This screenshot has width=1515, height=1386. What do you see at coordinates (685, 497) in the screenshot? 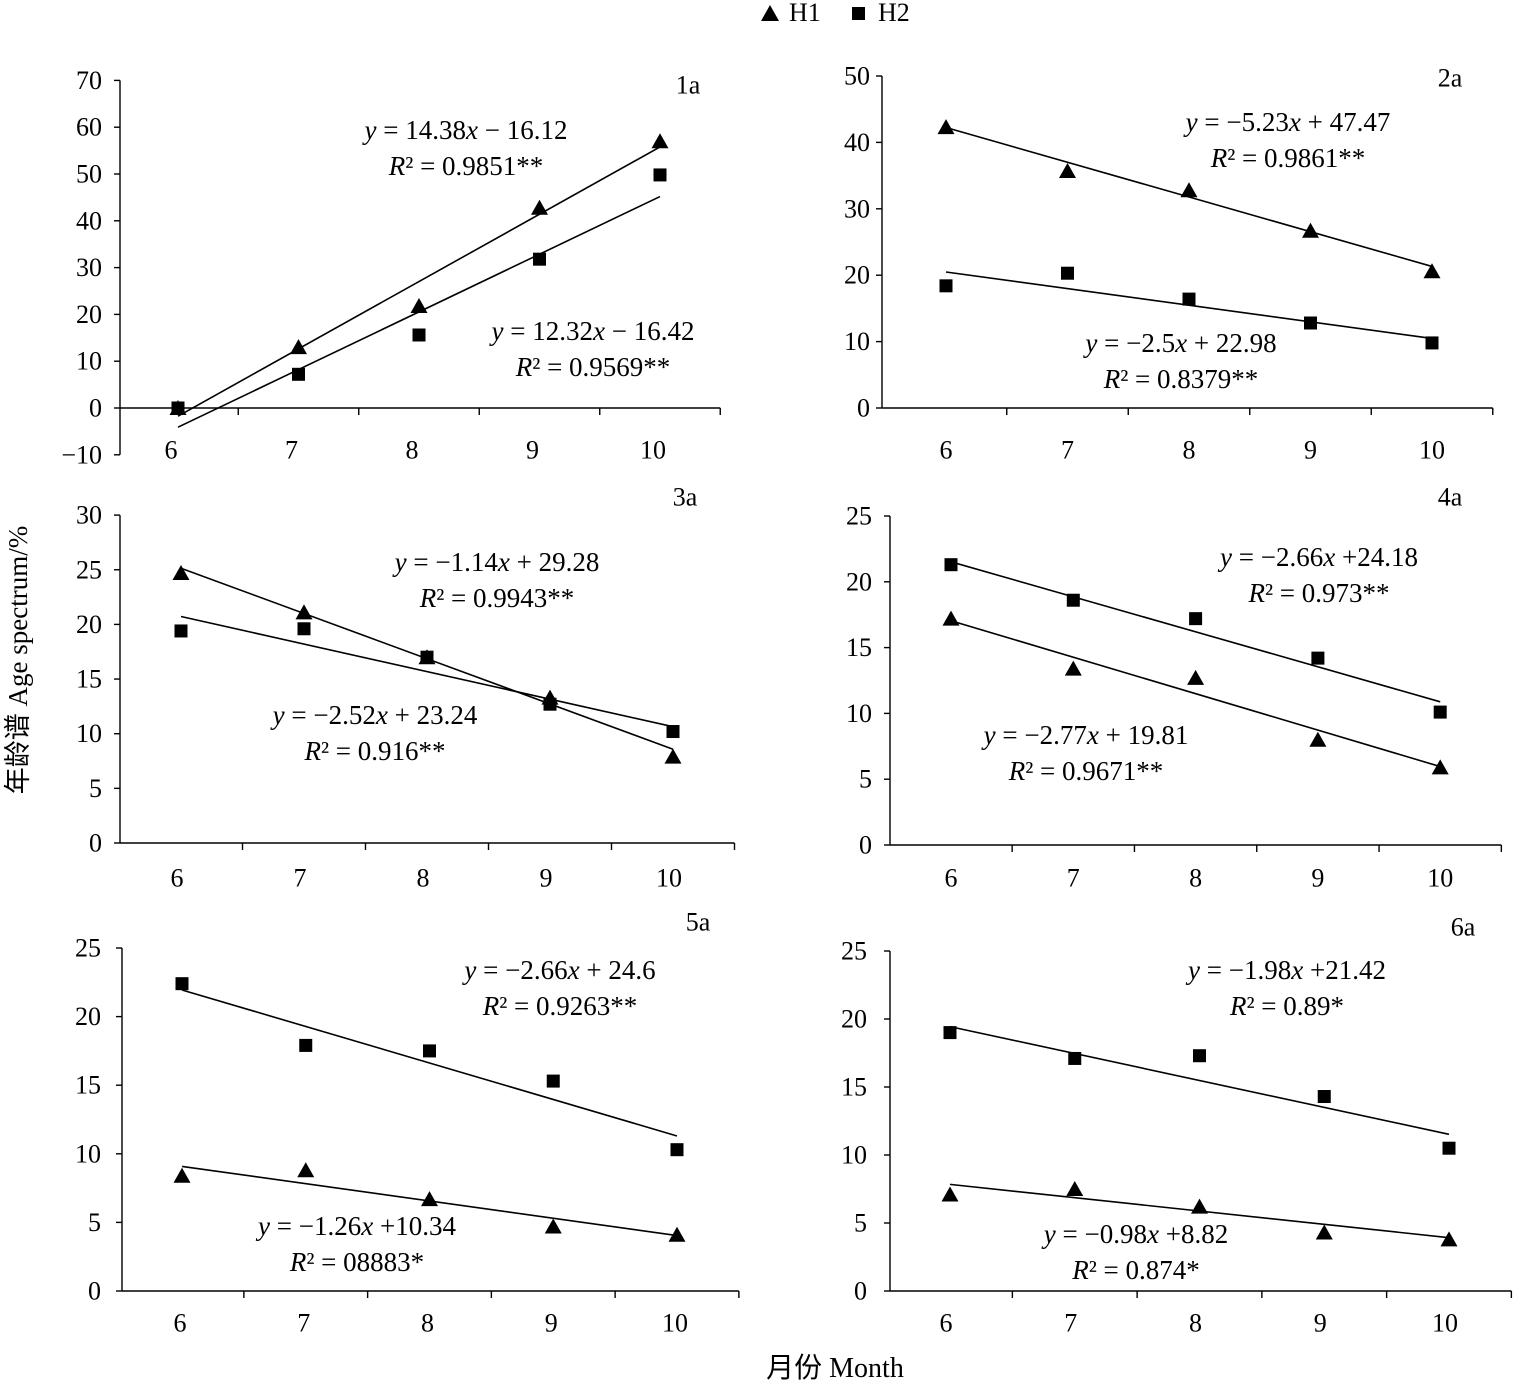
I see `panel-label: 3a` at bounding box center [685, 497].